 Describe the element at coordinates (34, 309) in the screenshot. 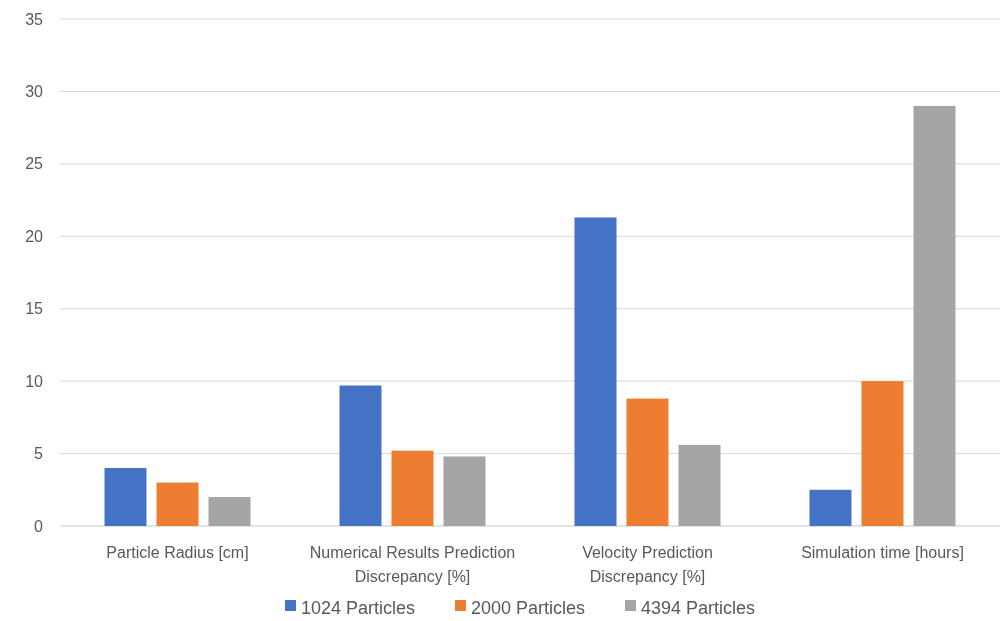

I see `y-tick-label: 15` at that location.